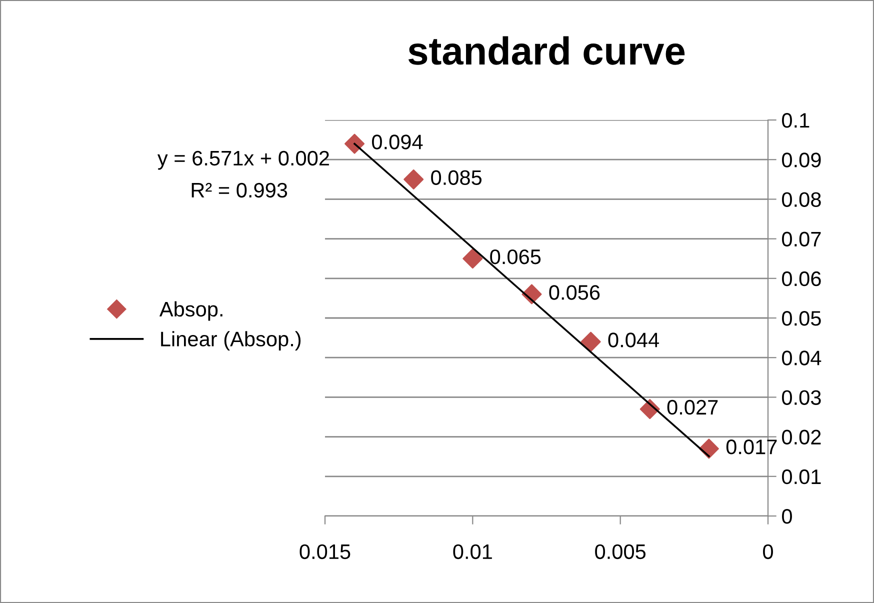  Describe the element at coordinates (801, 397) in the screenshot. I see `y-tick-label: 0.03` at that location.